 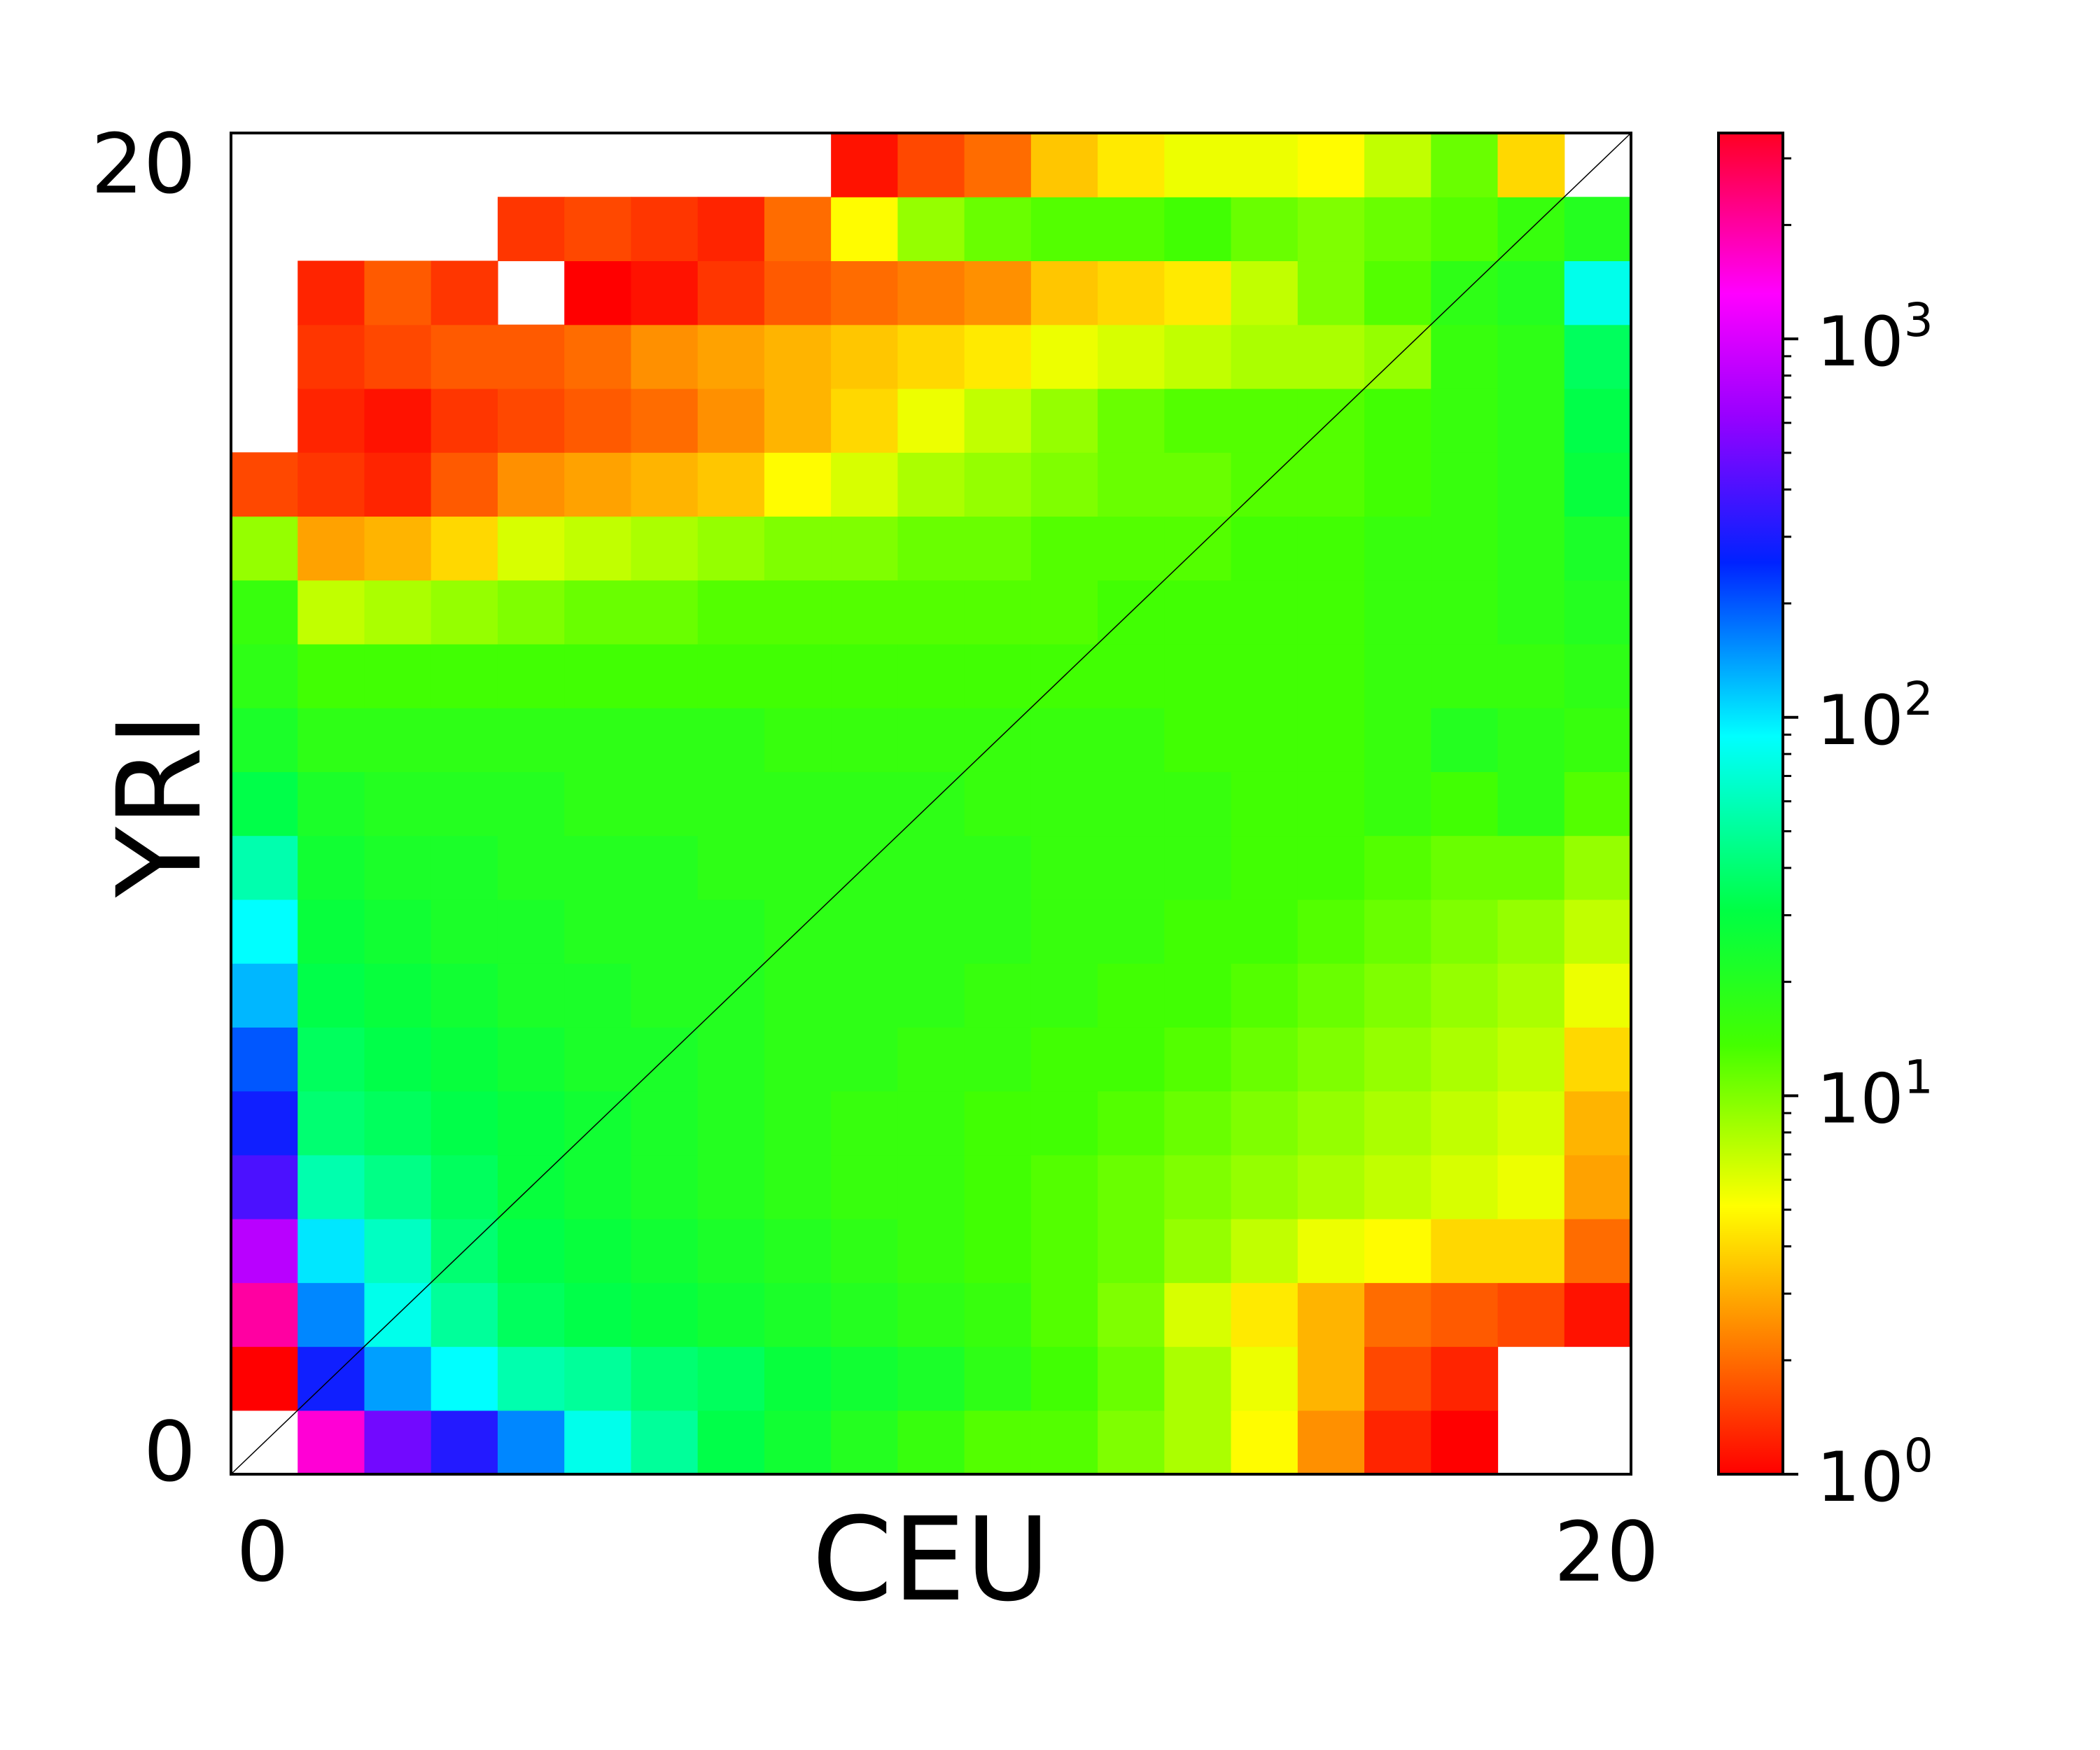 I want to click on colorbar-minor-ticks, so click(x=1787, y=759).